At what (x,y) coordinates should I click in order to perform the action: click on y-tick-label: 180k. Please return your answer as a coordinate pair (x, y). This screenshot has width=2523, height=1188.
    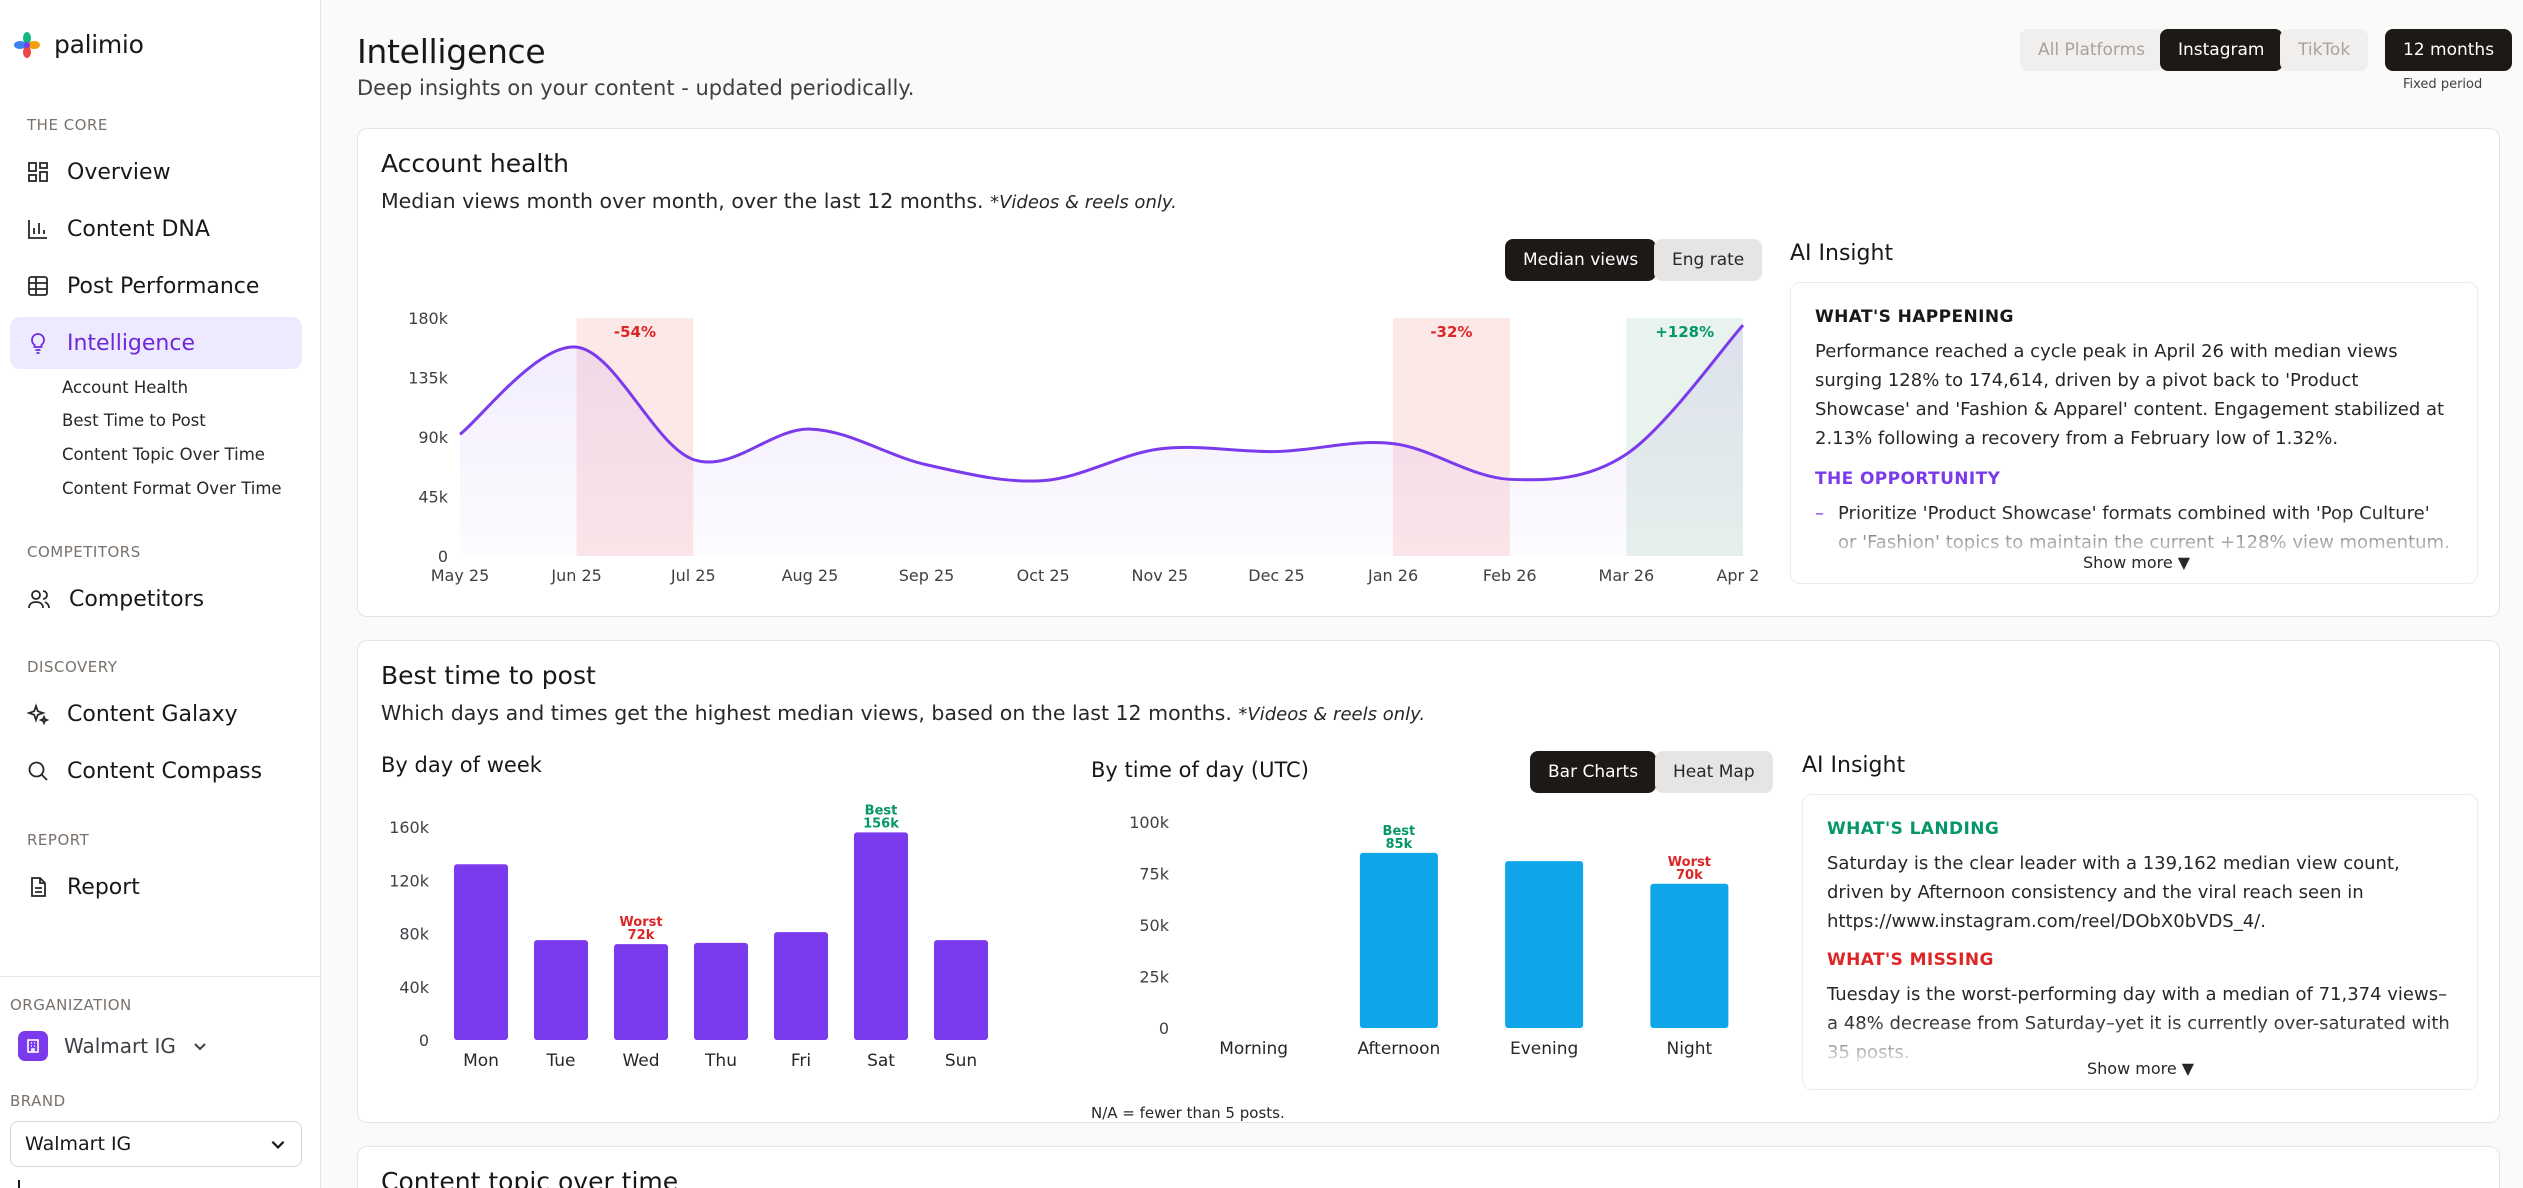
    Looking at the image, I should click on (428, 318).